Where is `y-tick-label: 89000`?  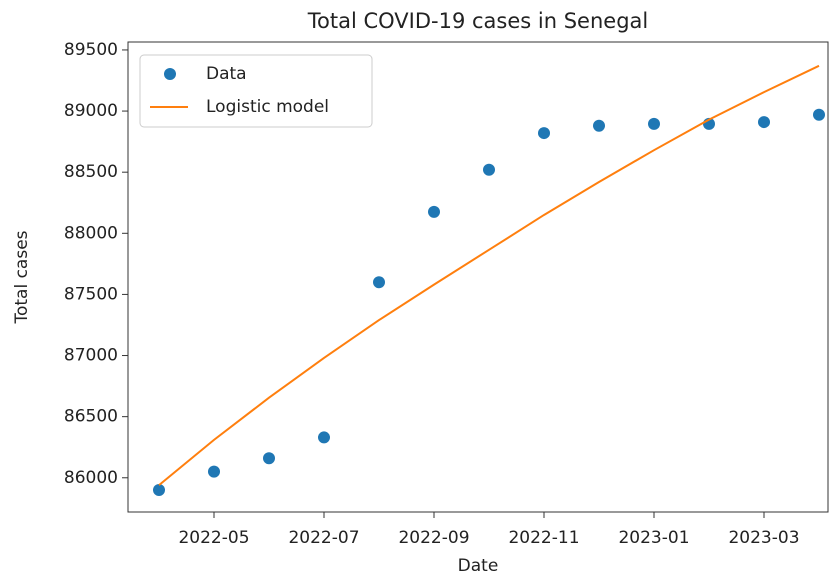 y-tick-label: 89000 is located at coordinates (91, 111).